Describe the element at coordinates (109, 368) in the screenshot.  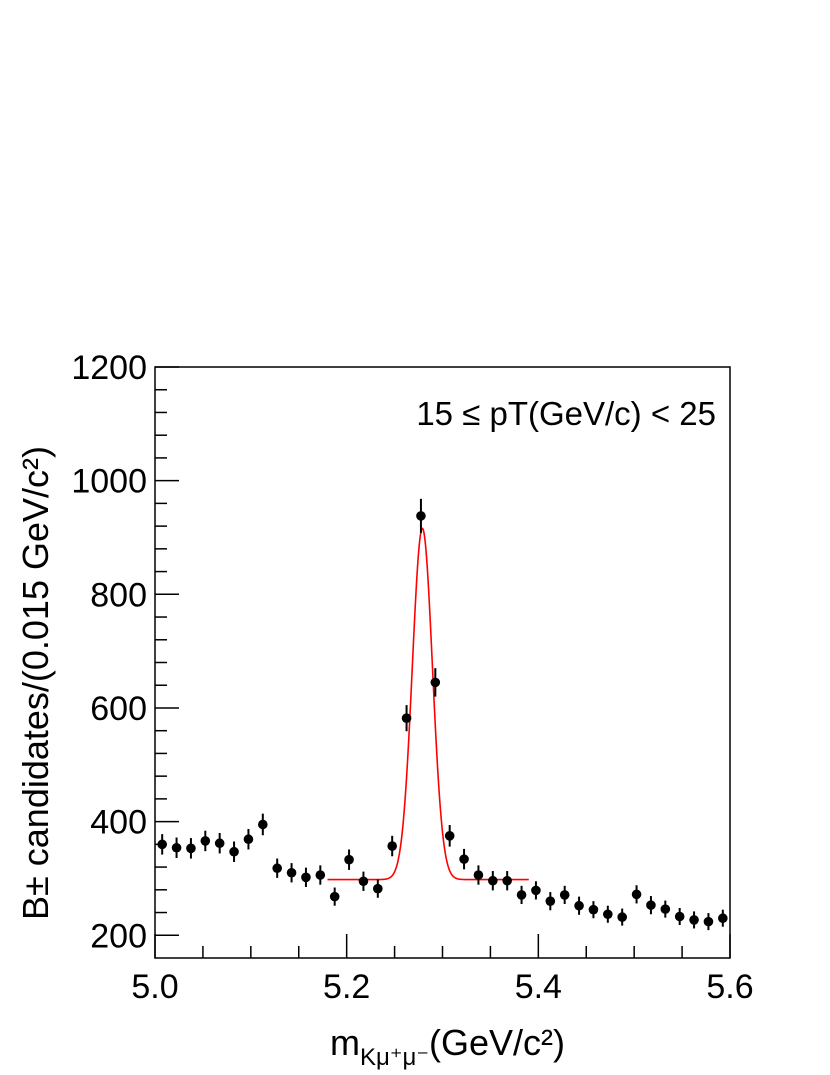
I see `y-tick-label: 1200` at that location.